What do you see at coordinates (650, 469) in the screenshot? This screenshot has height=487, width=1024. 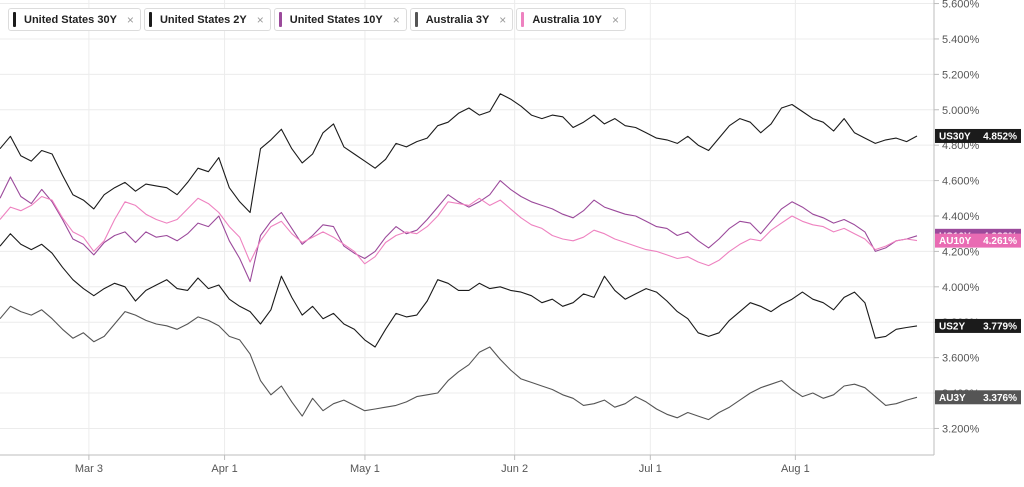 I see `x-tick-label: Jul 1` at bounding box center [650, 469].